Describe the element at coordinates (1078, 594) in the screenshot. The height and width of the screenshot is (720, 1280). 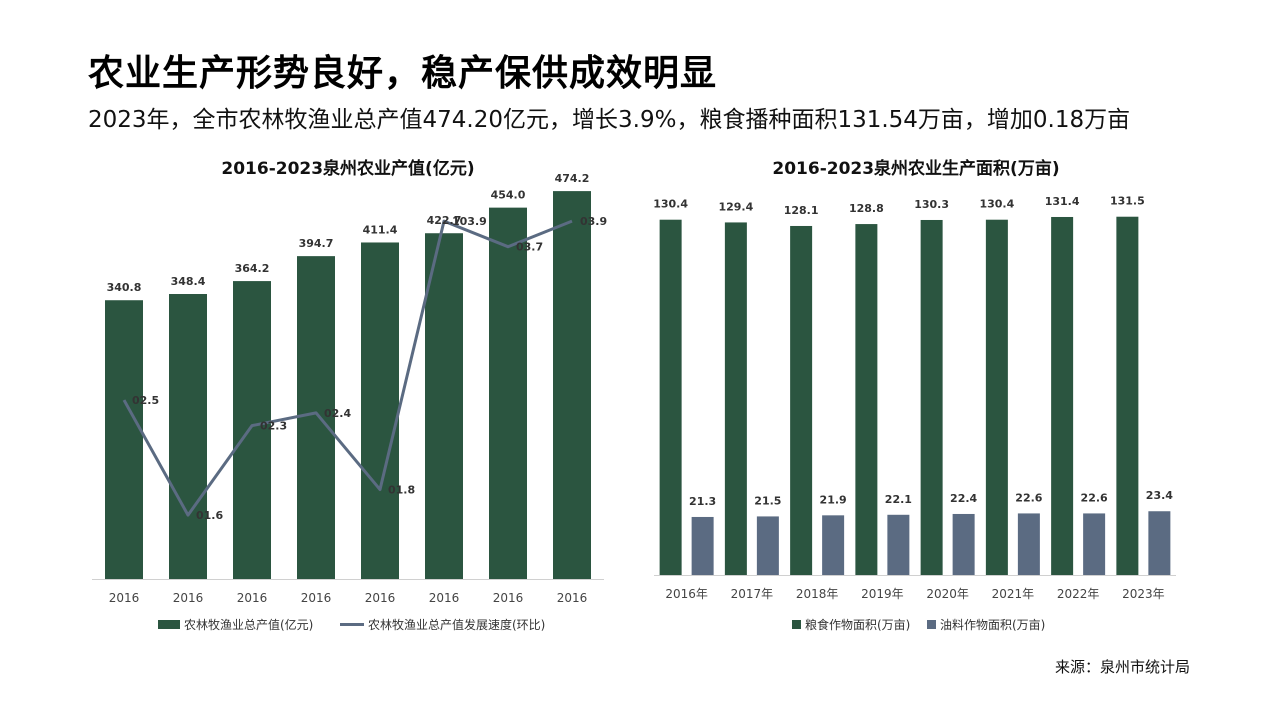
I see `right-x-tick-label: 2022年` at that location.